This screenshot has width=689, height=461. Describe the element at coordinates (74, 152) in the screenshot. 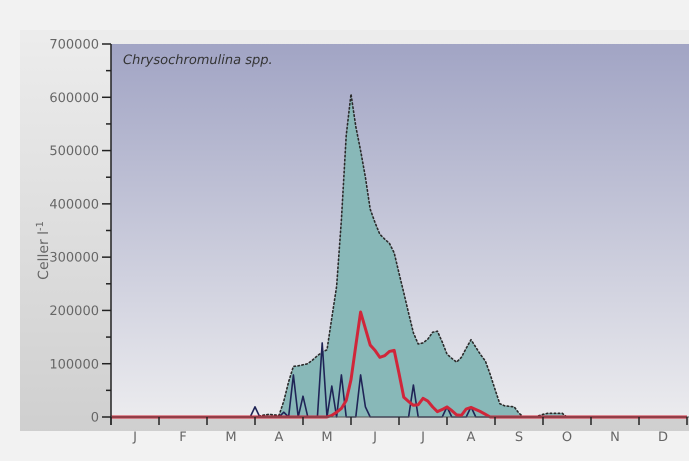

I see `y-tick-label: 500000` at that location.